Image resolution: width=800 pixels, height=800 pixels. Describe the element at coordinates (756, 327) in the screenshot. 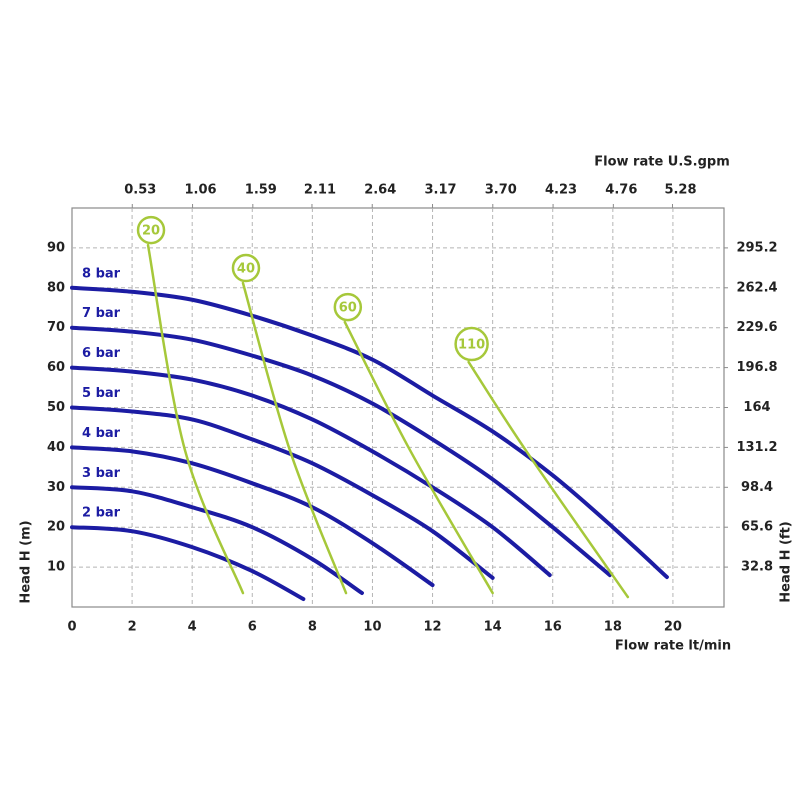

I see `y2-tick-label: 229.6` at that location.